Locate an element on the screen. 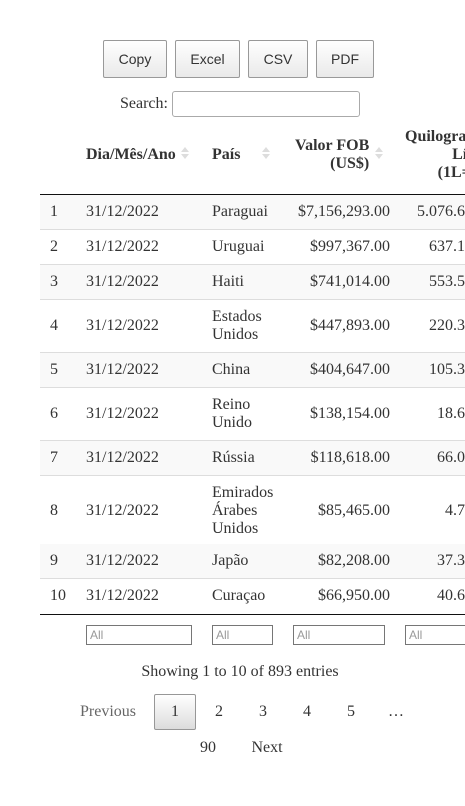  column-header-date: Dia/Mês/Ano is located at coordinates (131, 154).